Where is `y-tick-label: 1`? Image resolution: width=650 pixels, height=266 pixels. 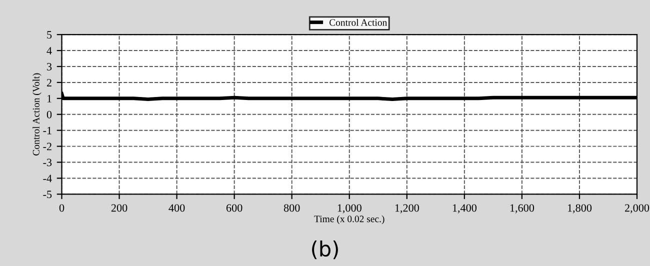 y-tick-label: 1 is located at coordinates (49, 98).